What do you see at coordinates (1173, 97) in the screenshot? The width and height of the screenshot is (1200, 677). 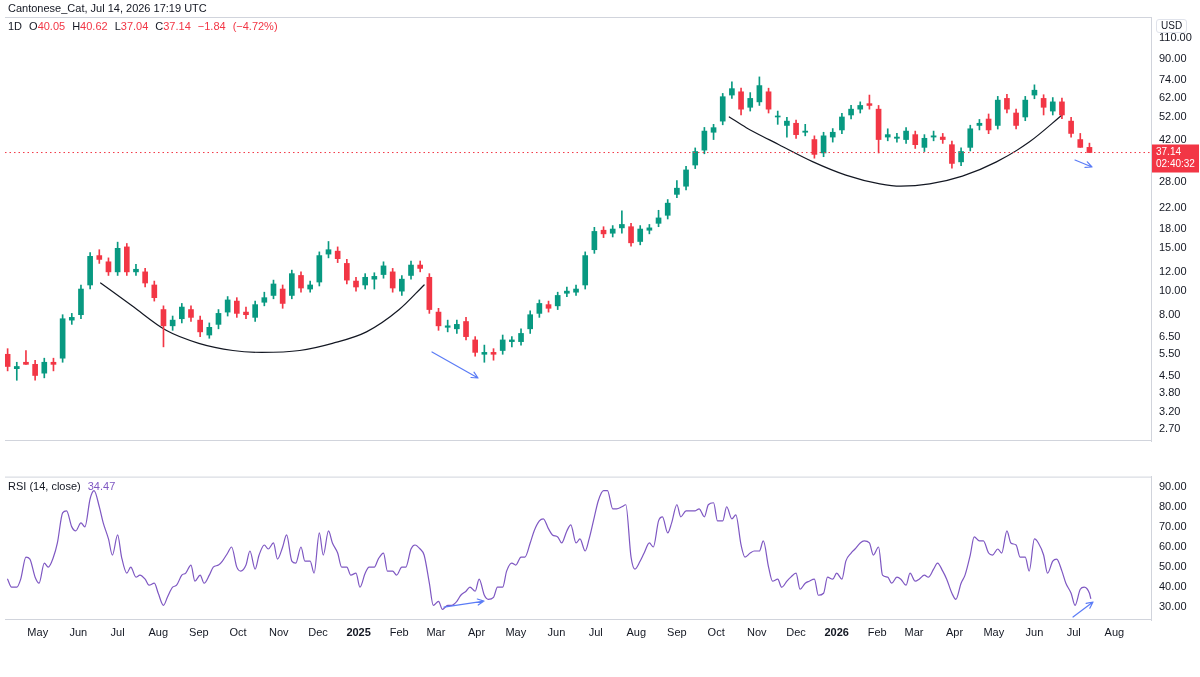 I see `y-tick-label: 62.00` at bounding box center [1173, 97].